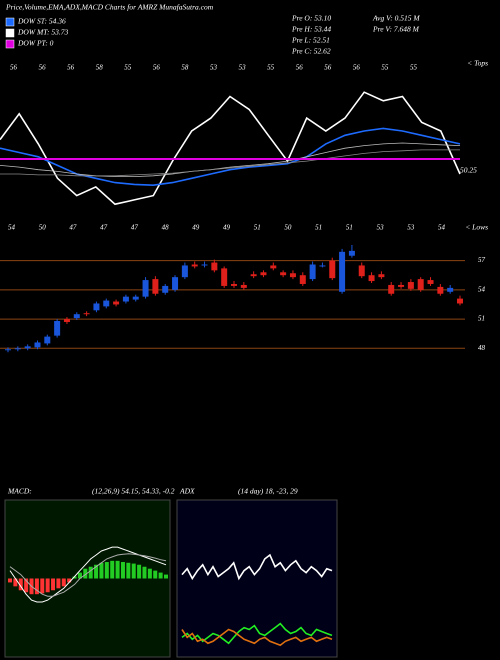 Image resolution: width=500 pixels, height=660 pixels. What do you see at coordinates (396, 29) in the screenshot?
I see `volume-value: Pre V: 7.648 M` at bounding box center [396, 29].